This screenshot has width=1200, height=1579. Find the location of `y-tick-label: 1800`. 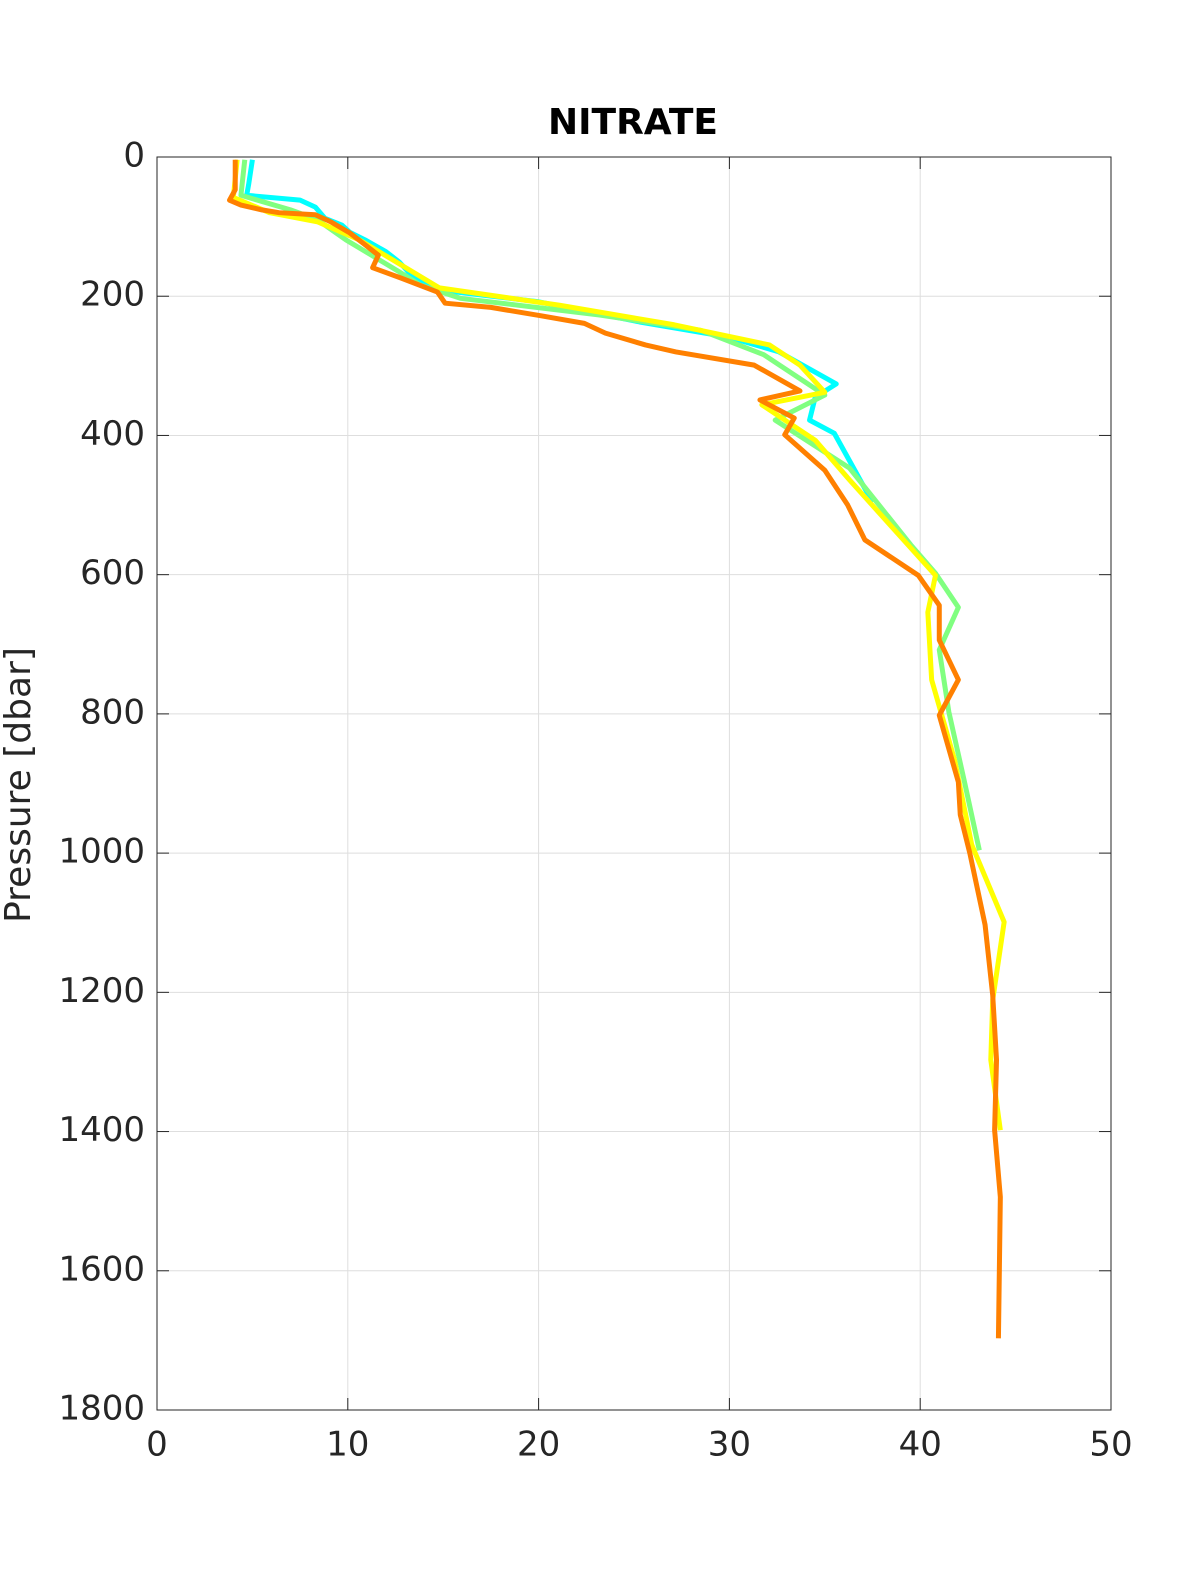

y-tick-label: 1800 is located at coordinates (101, 1409).